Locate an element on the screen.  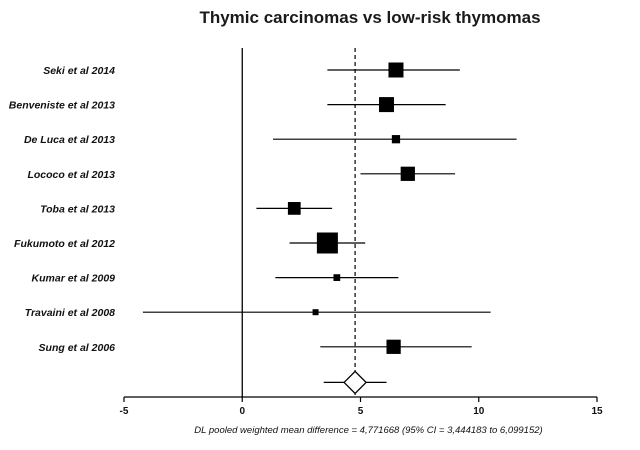
study-label: Sung et al 2006 is located at coordinates (77, 348).